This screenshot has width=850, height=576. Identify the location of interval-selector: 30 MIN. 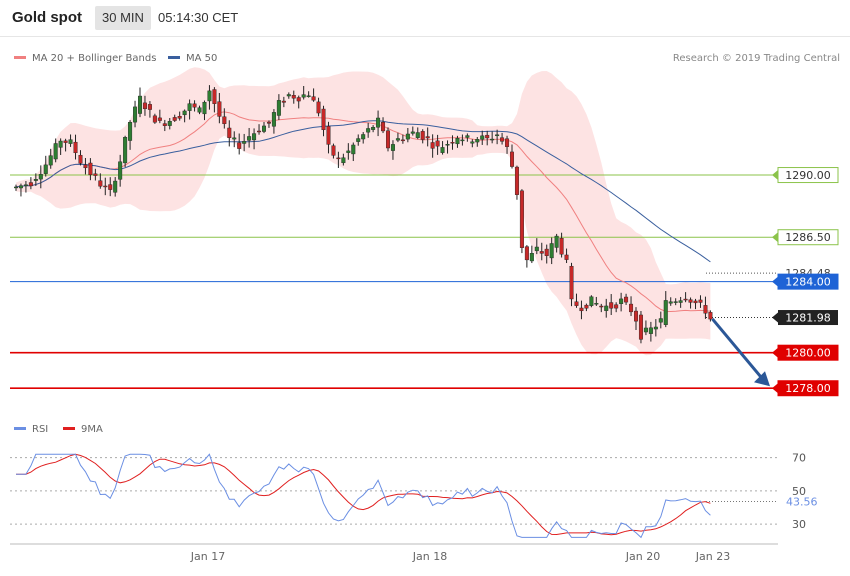
(123, 18).